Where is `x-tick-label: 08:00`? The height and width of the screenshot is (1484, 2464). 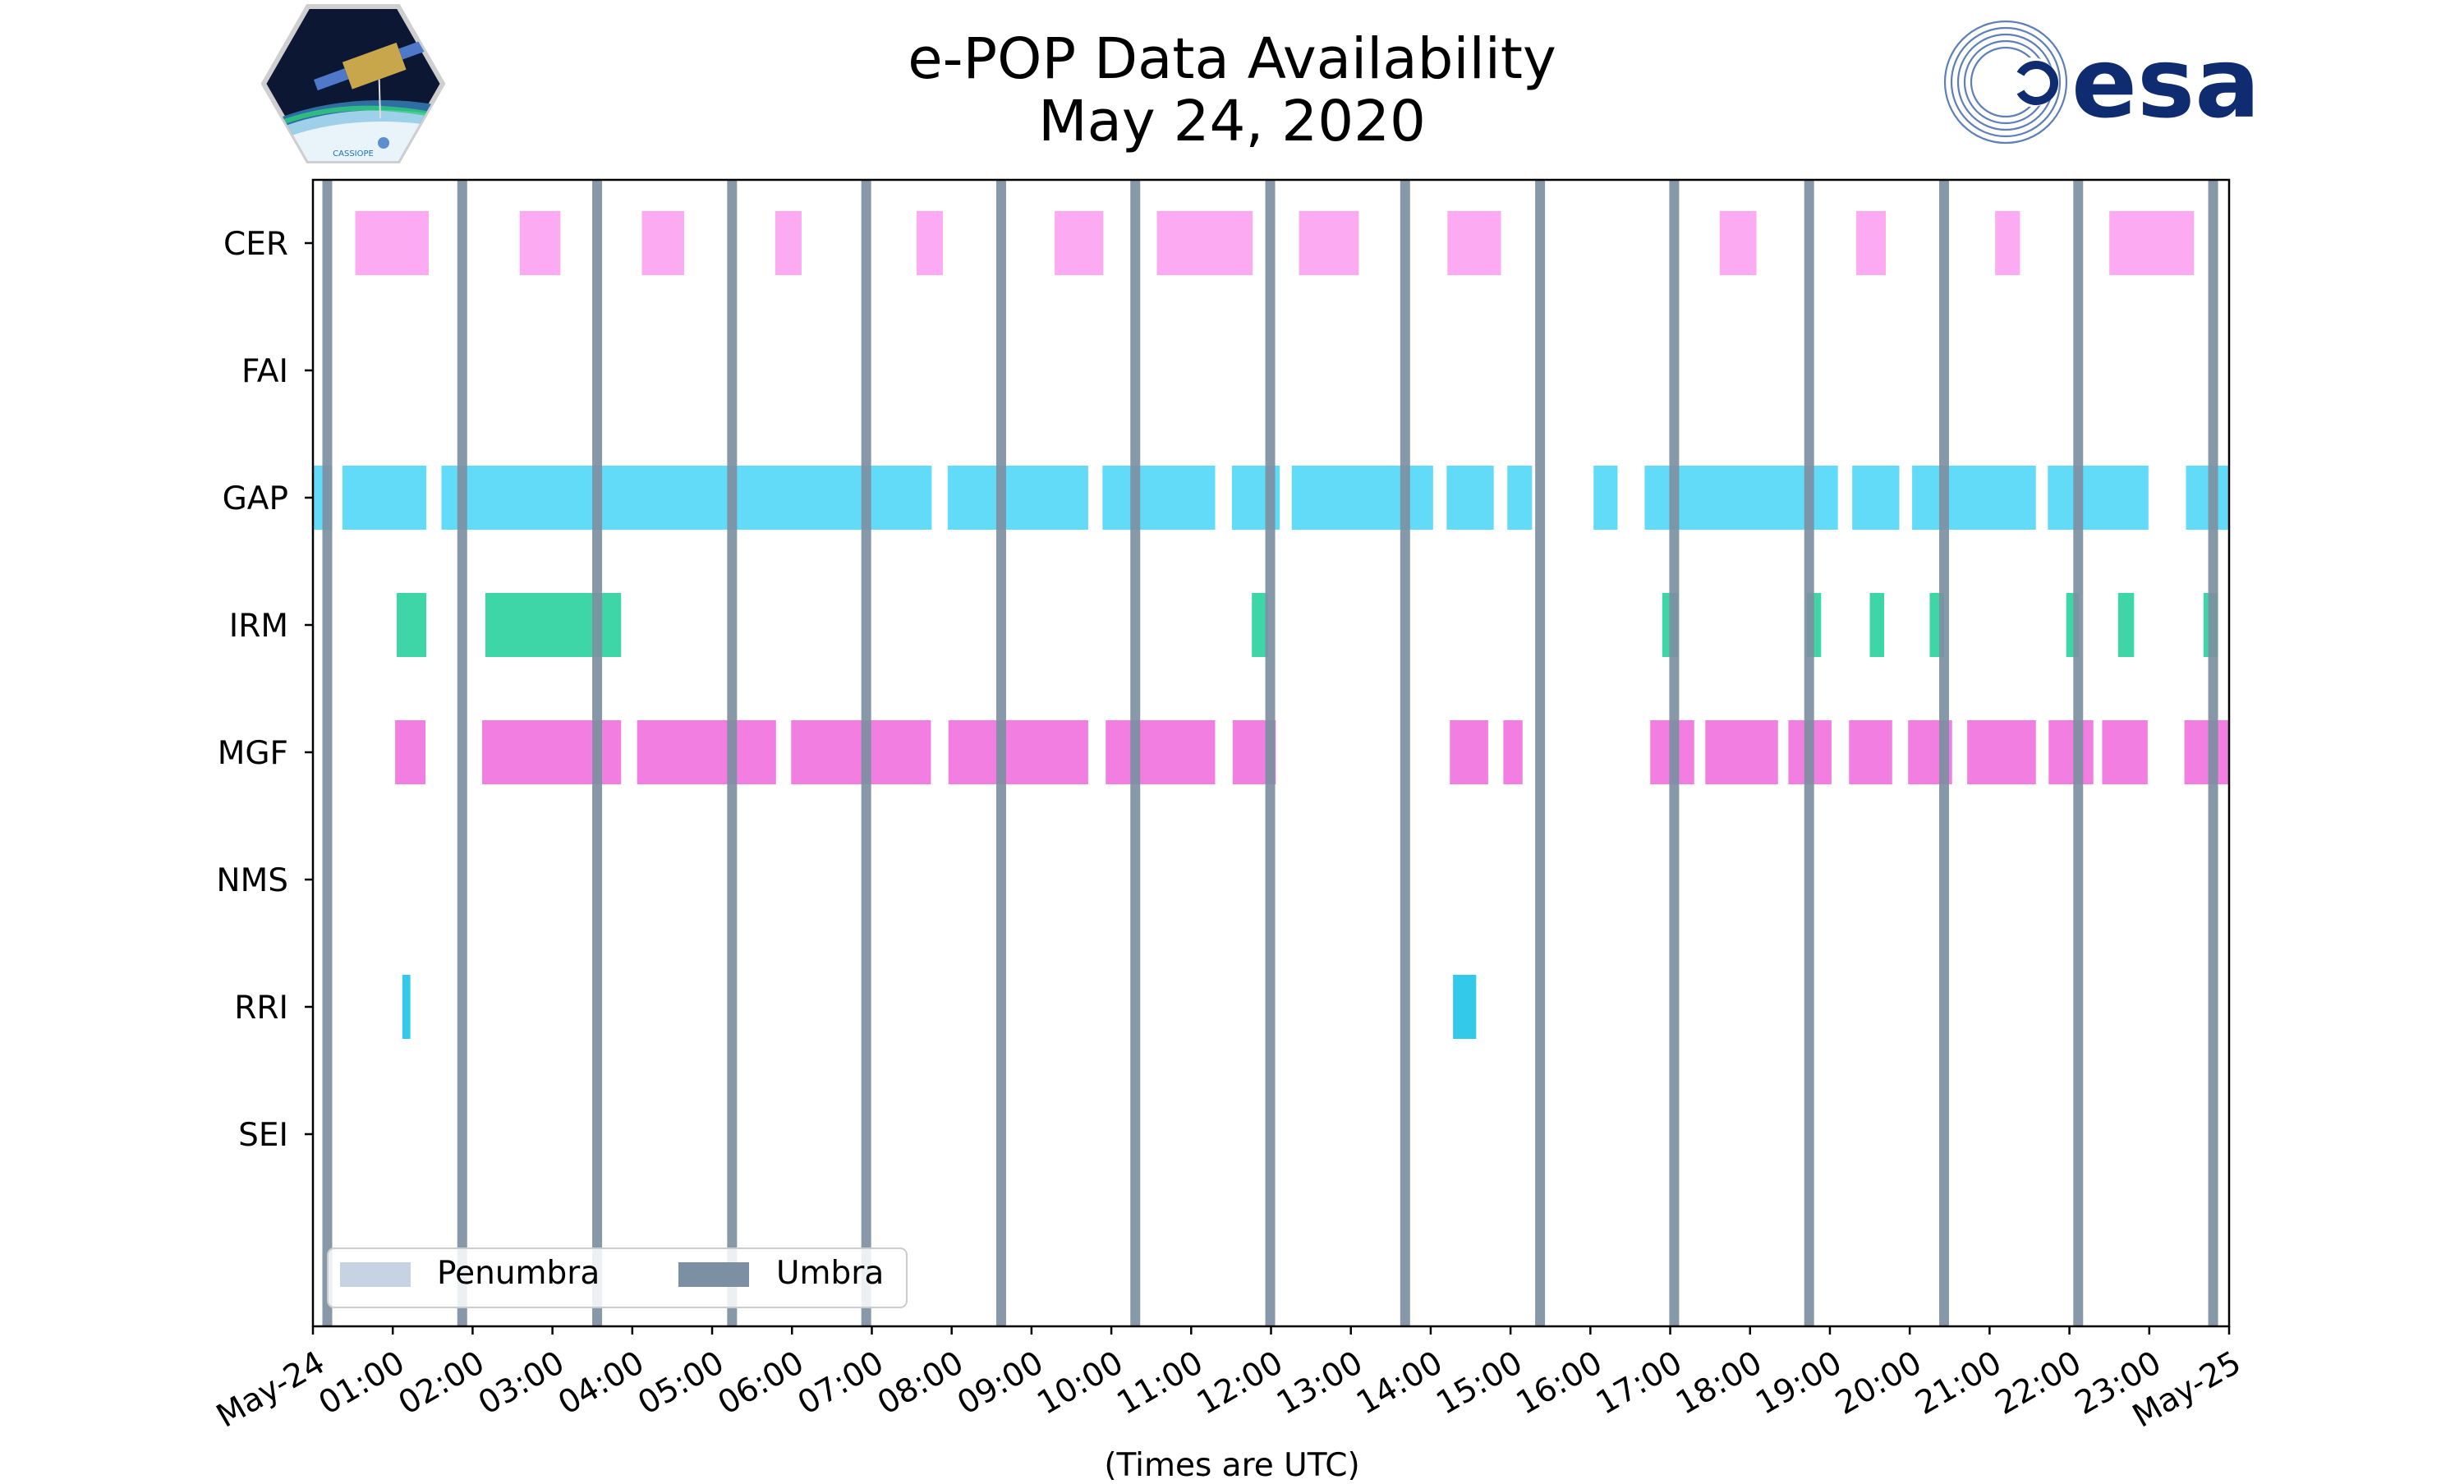 x-tick-label: 08:00 is located at coordinates (920, 1383).